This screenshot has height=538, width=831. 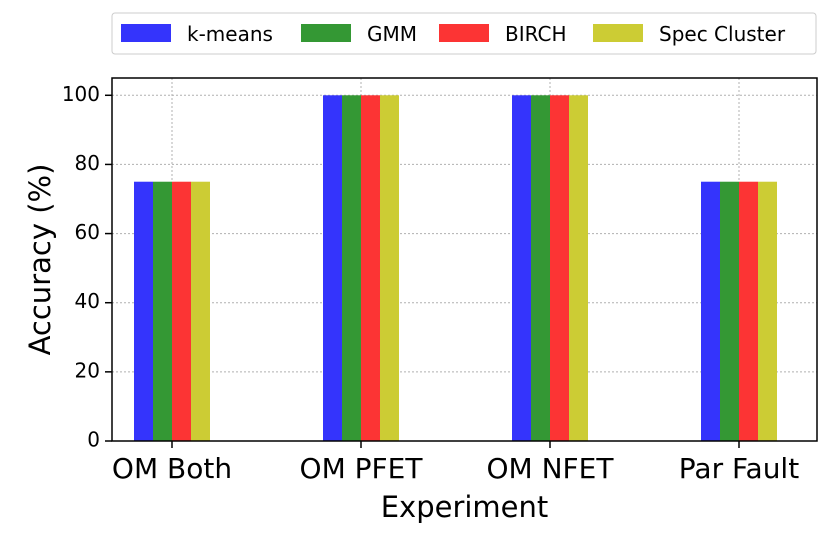 What do you see at coordinates (172, 468) in the screenshot?
I see `x-tick-label: OM Both` at bounding box center [172, 468].